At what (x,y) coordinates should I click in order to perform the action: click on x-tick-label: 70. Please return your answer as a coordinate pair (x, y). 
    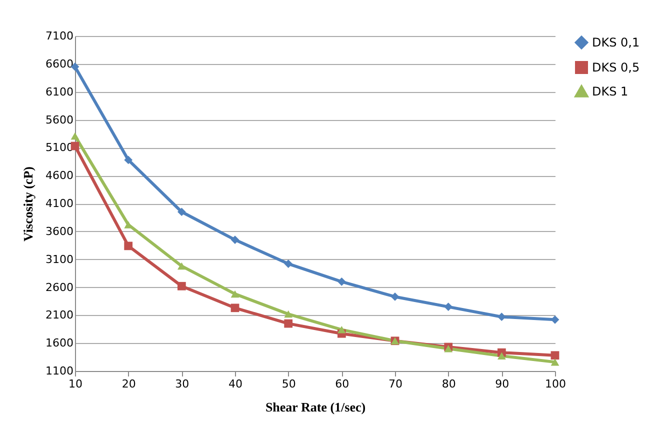
    Looking at the image, I should click on (395, 384).